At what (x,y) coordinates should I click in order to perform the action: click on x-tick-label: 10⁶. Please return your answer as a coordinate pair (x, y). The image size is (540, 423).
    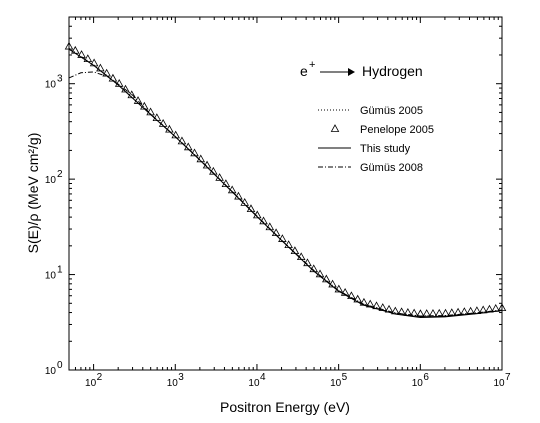
    Looking at the image, I should click on (421, 380).